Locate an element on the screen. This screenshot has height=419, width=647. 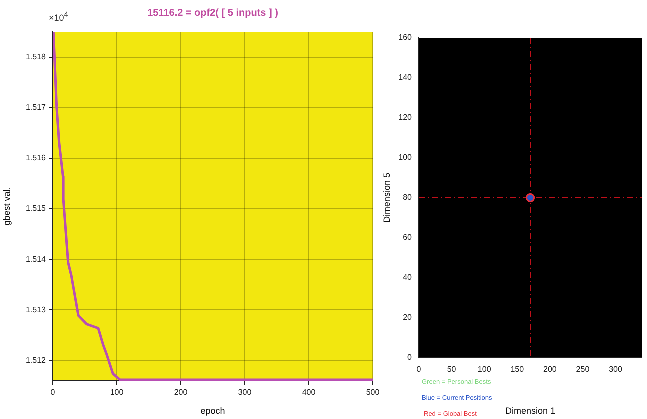
y-axis-title: gbest val. is located at coordinates (7, 206).